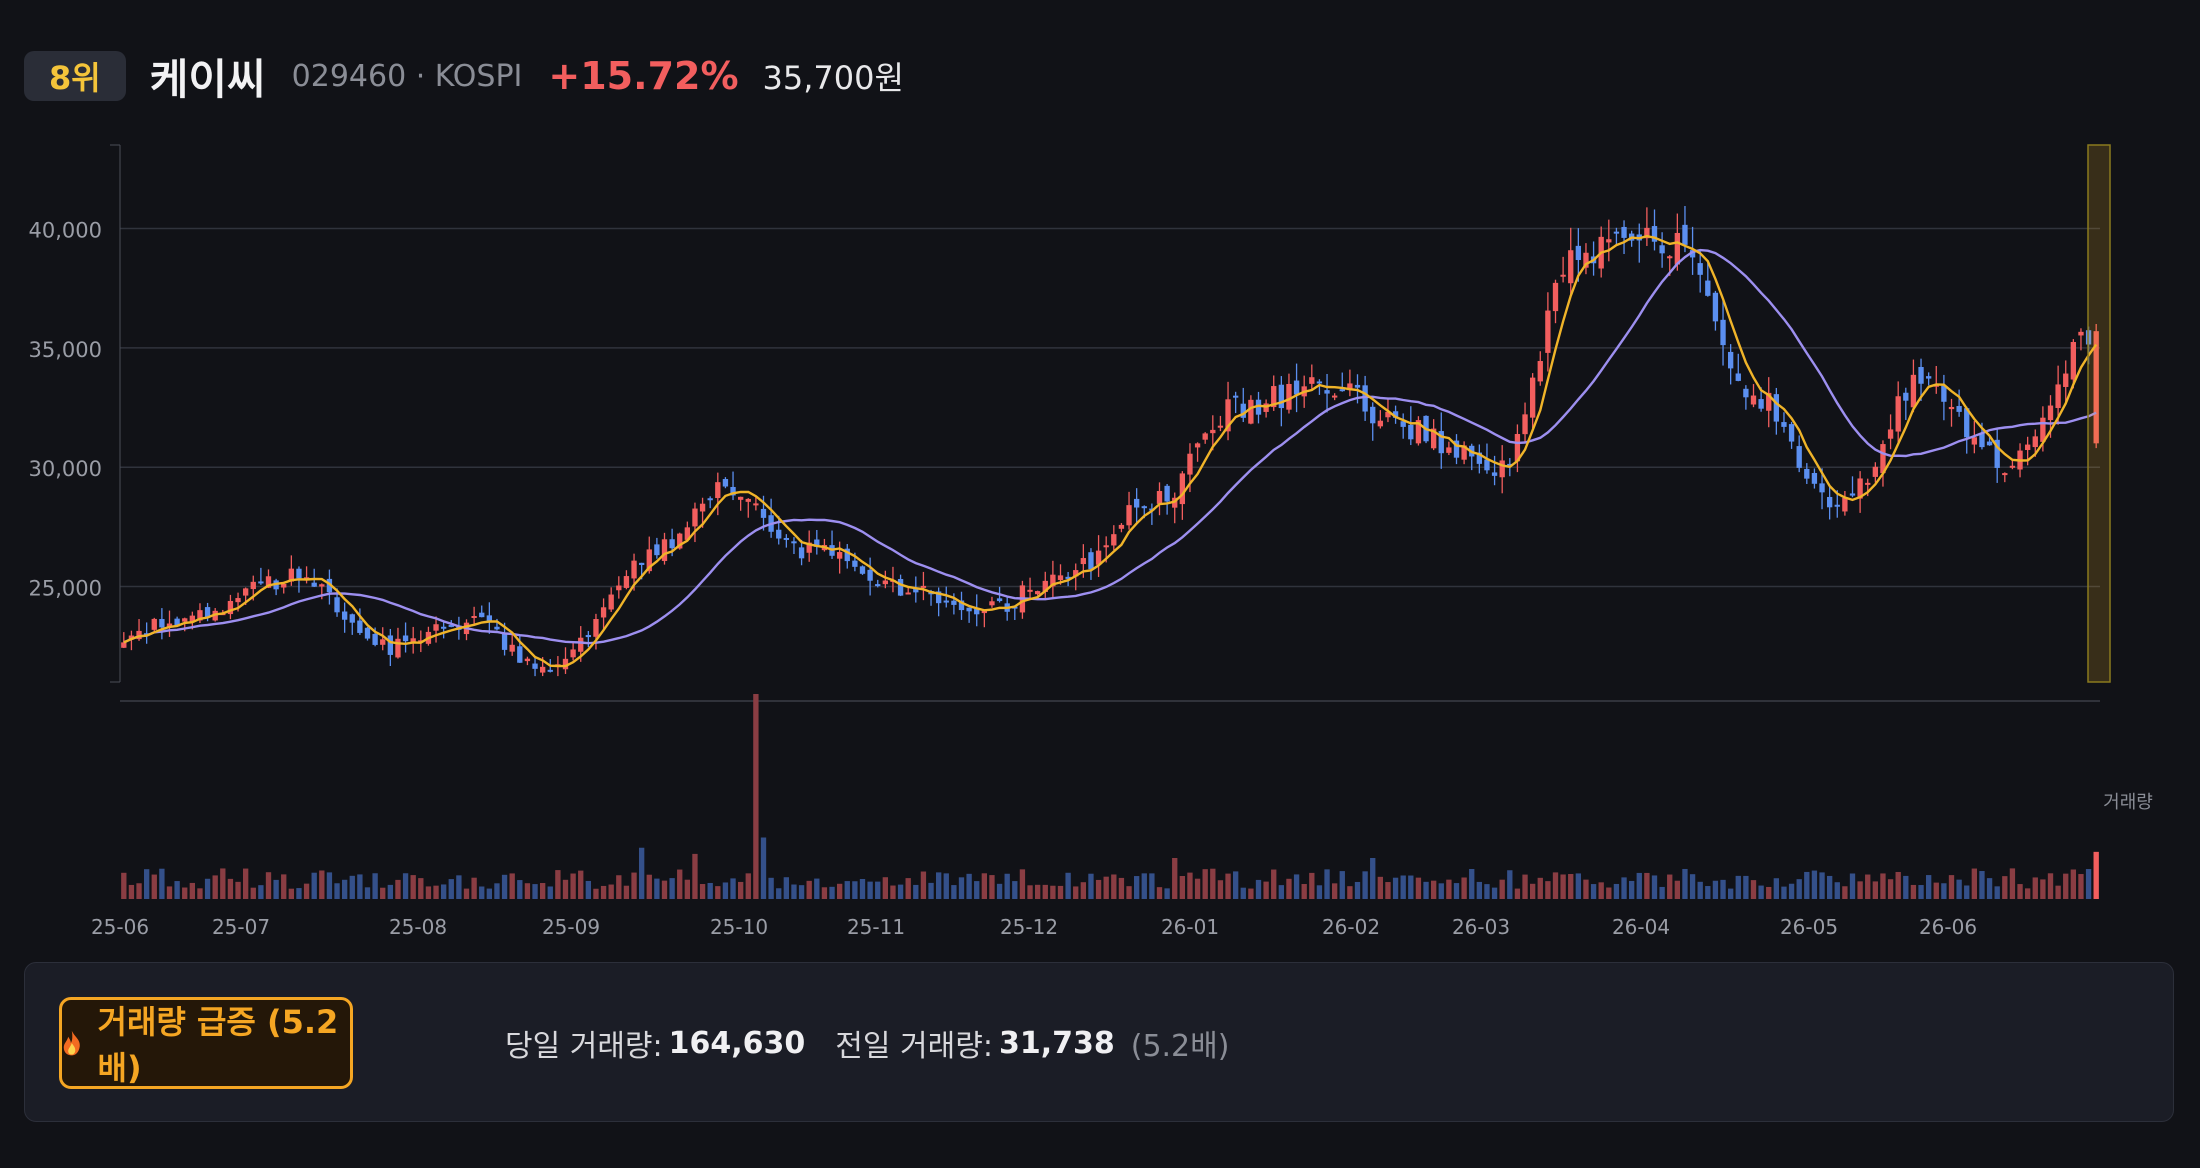 Image resolution: width=2200 pixels, height=1168 pixels. I want to click on x-tick-label: 25-10, so click(739, 927).